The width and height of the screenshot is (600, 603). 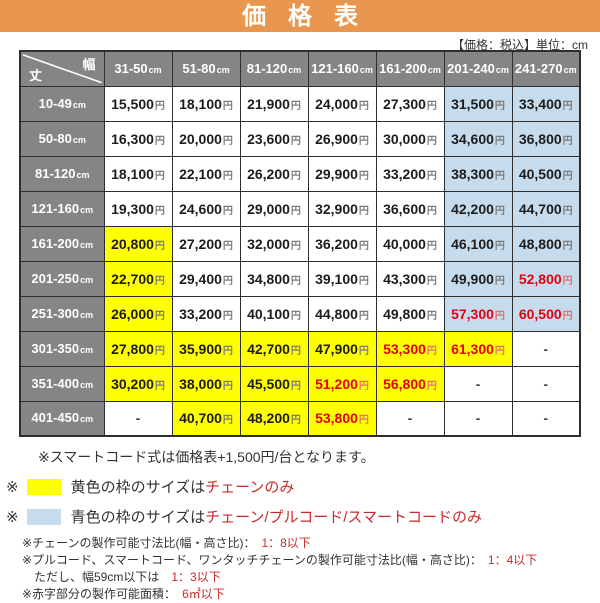 I want to click on legend-yellow-highlight: チェーンのみ, so click(x=250, y=487).